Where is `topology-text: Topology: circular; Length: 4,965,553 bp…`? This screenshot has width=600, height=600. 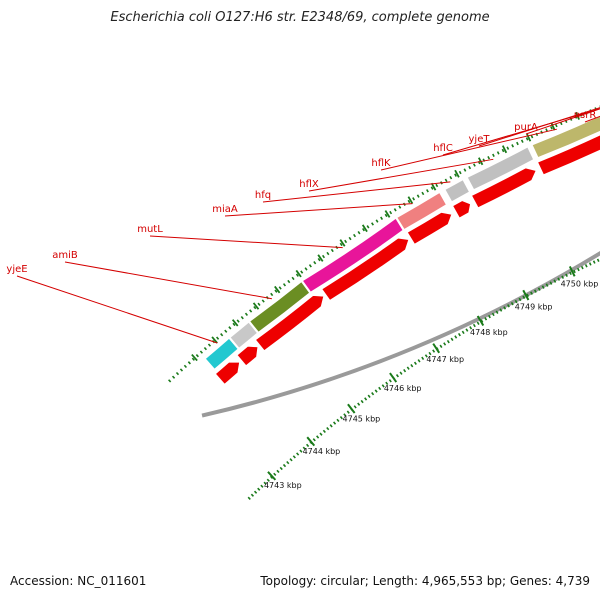
topology-text: Topology: circular; Length: 4,965,553 bp… is located at coordinates (425, 581).